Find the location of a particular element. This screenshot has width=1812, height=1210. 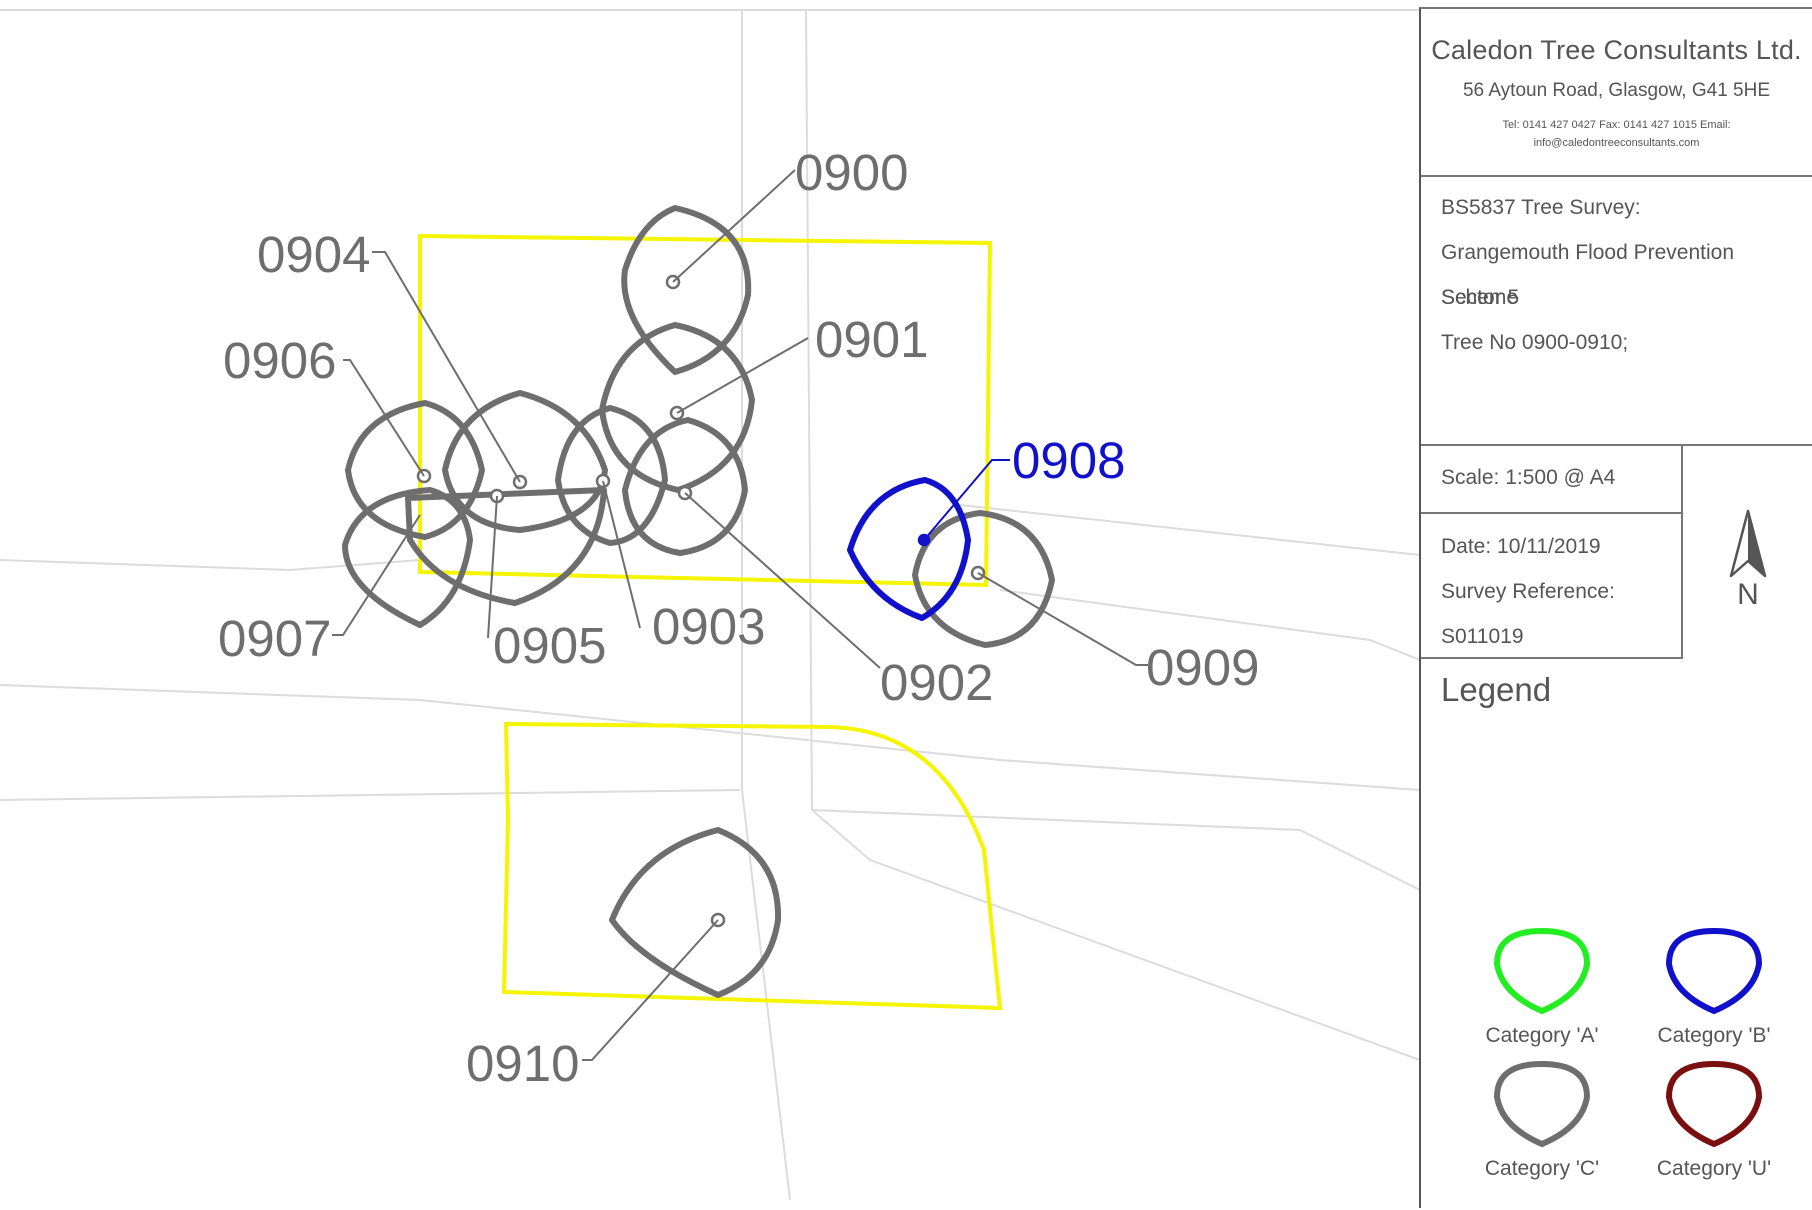

tree-0902-canopy is located at coordinates (685, 486).